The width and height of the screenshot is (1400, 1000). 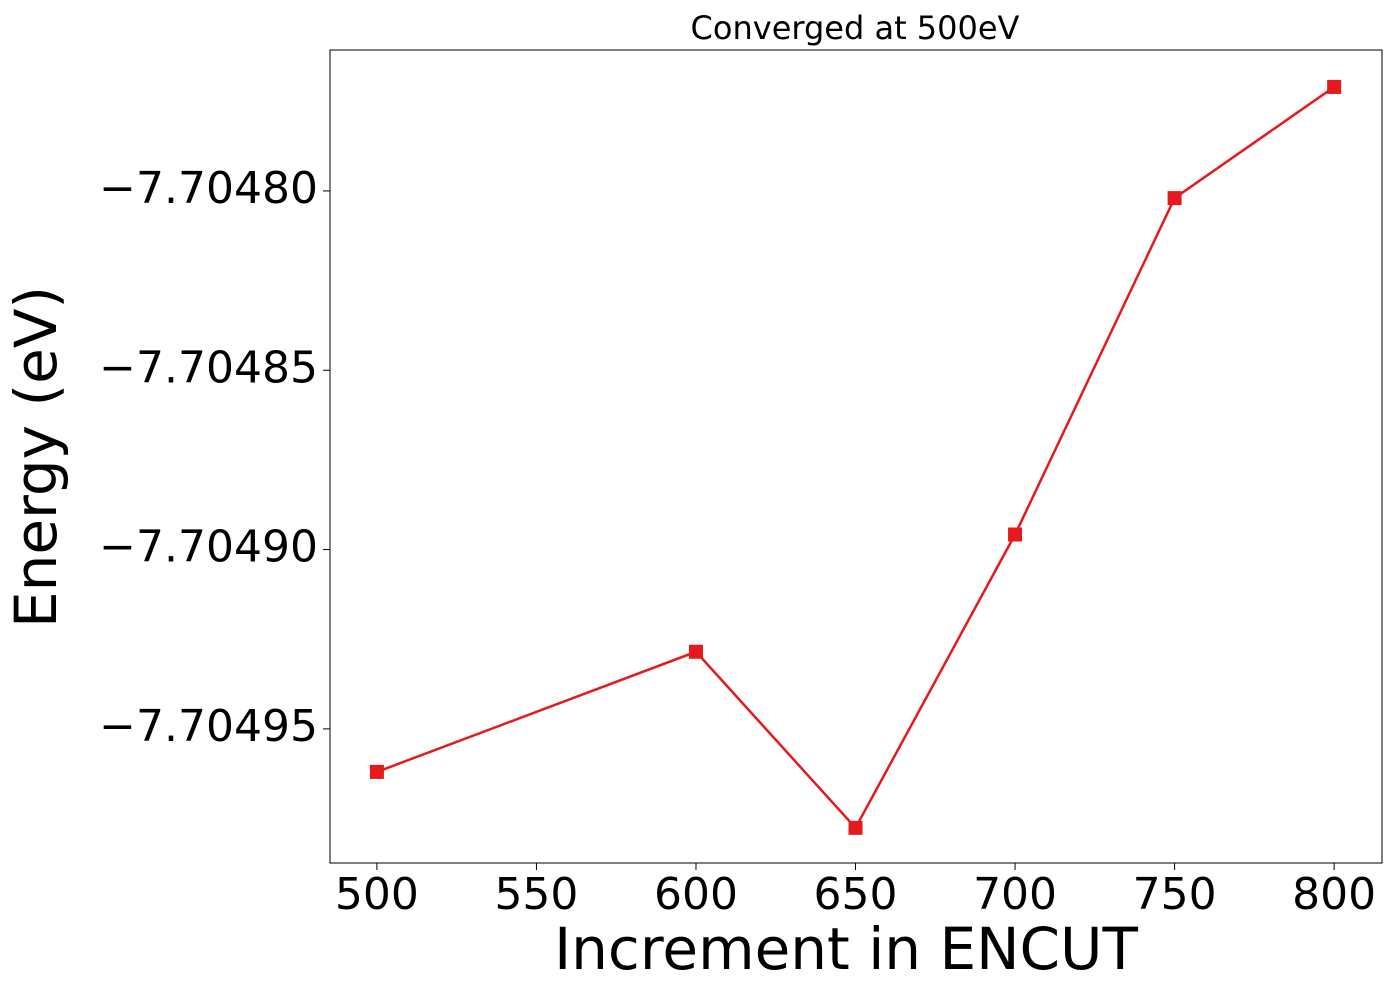 What do you see at coordinates (36, 457) in the screenshot?
I see `y-axis-label: Energy (eV)` at bounding box center [36, 457].